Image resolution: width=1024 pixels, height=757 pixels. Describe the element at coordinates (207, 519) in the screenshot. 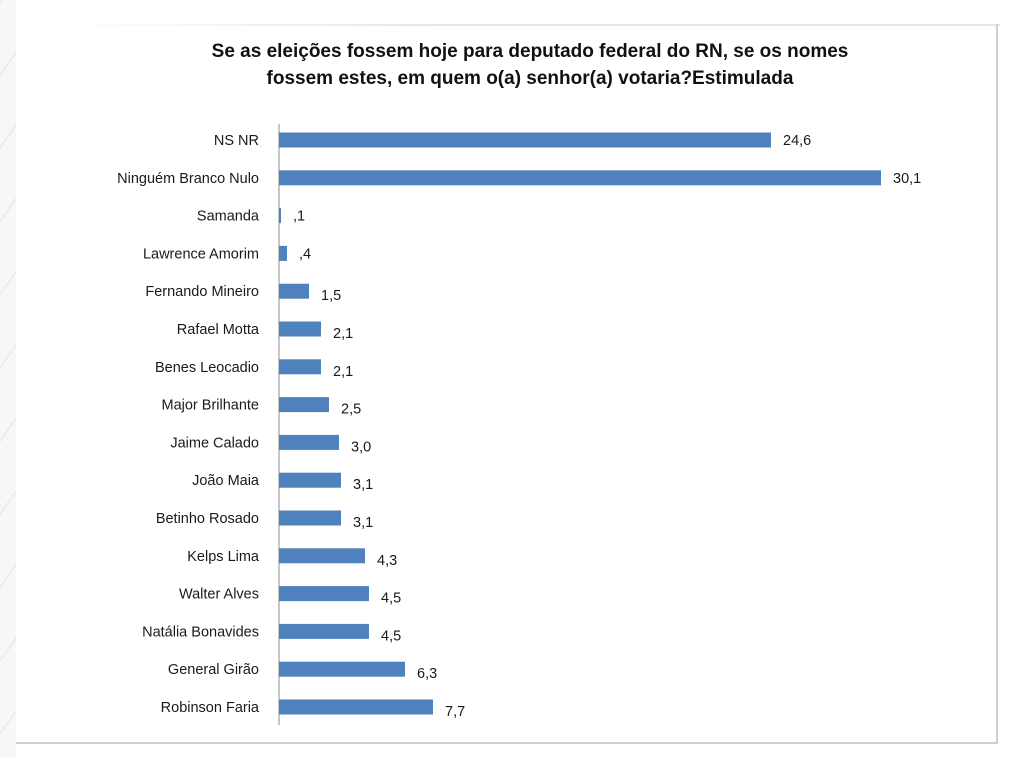

I see `category-label: Betinho Rosado` at that location.